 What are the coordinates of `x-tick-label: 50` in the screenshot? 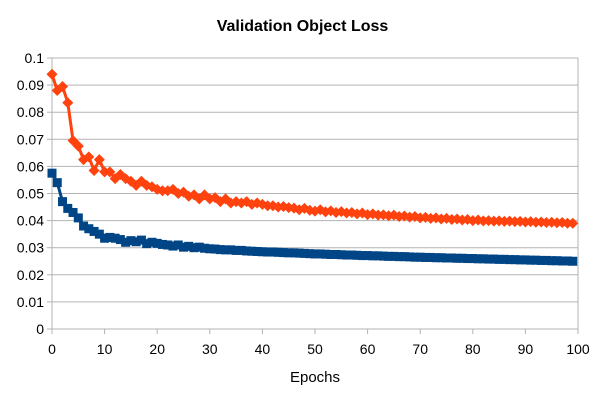 It's located at (315, 349).